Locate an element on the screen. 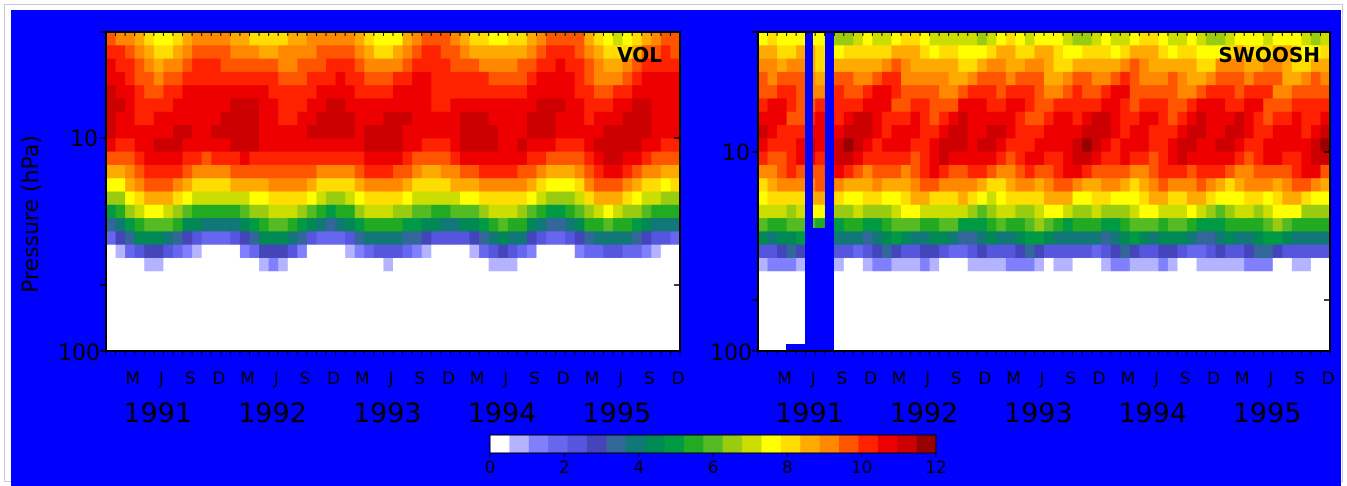 This screenshot has height=486, width=1347. colorbar-tick-label: 12 is located at coordinates (936, 468).